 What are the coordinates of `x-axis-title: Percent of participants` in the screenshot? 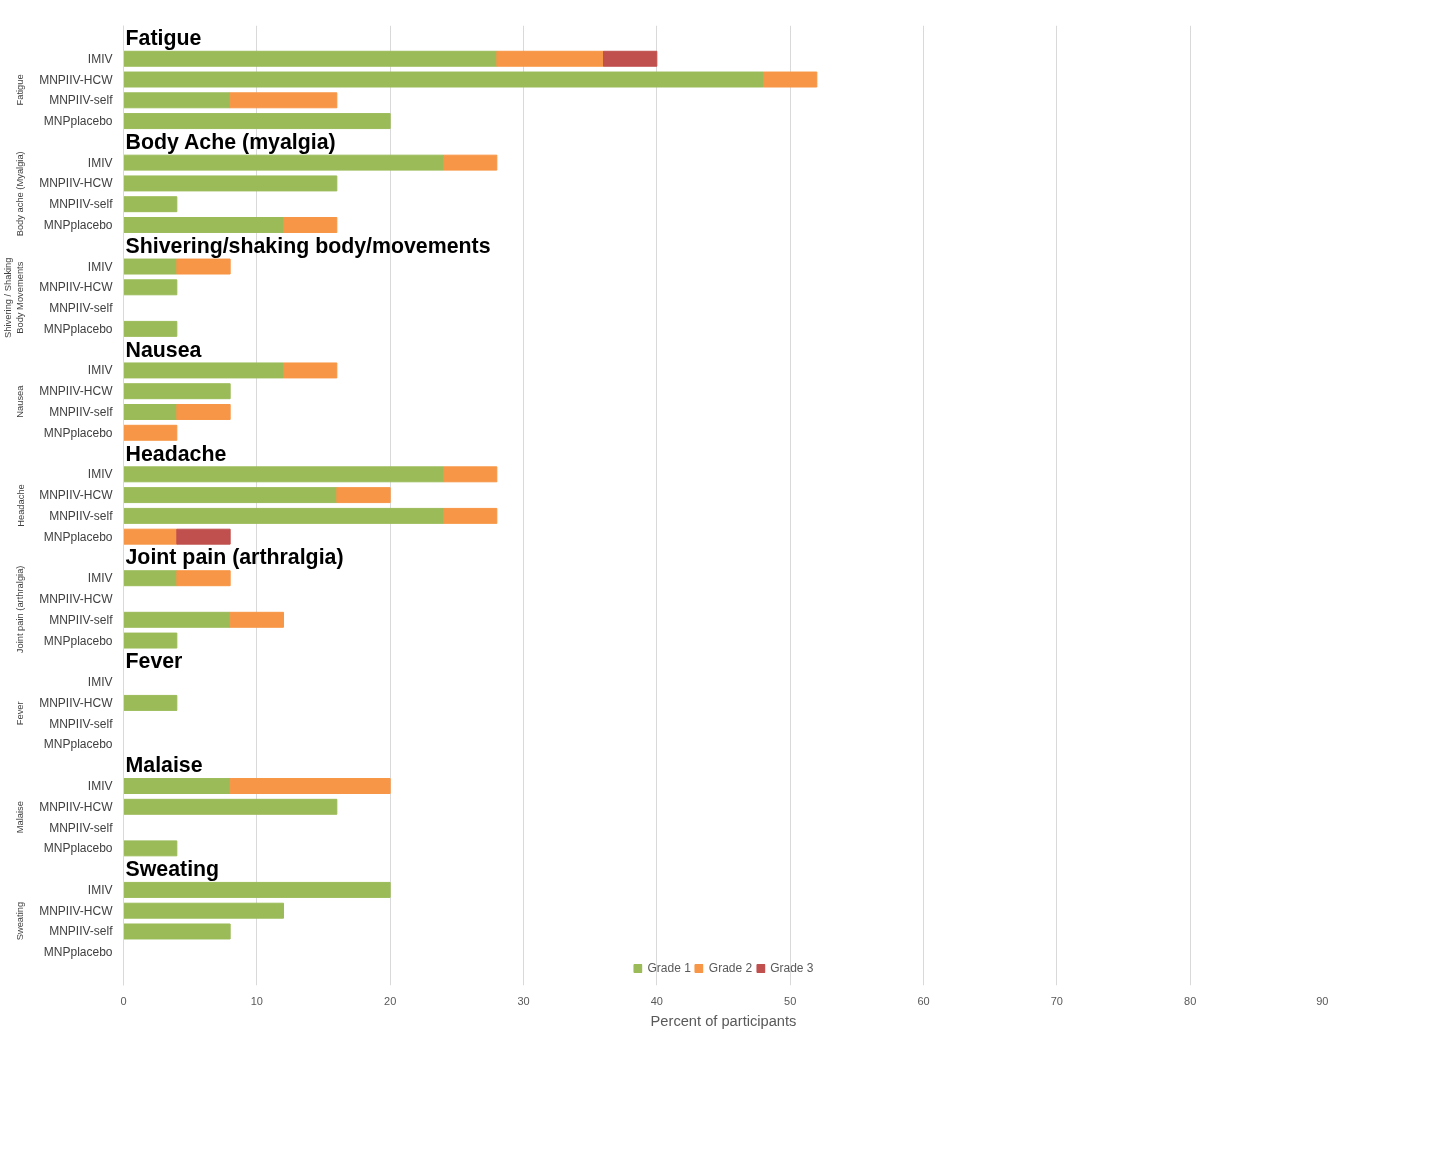 It's located at (723, 1020).